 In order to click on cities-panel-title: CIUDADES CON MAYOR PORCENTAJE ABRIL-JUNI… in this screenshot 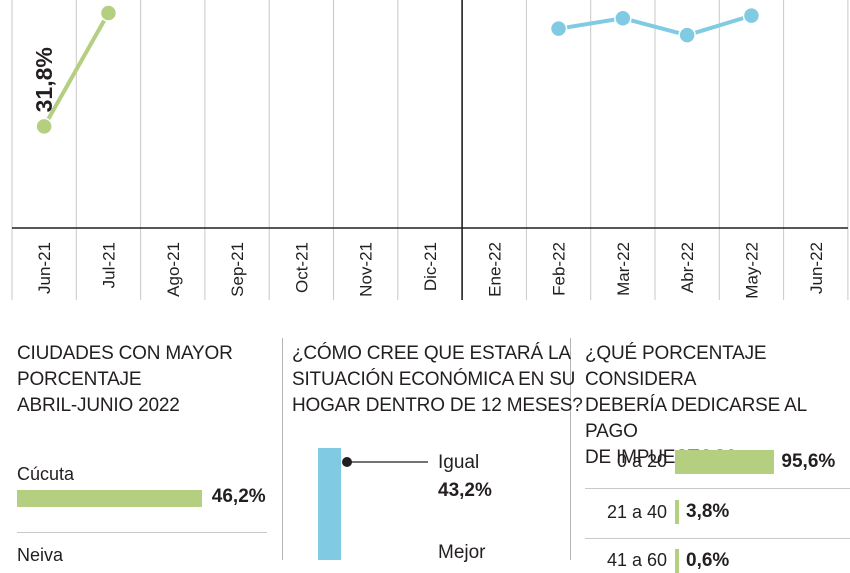, I will do `click(125, 380)`.